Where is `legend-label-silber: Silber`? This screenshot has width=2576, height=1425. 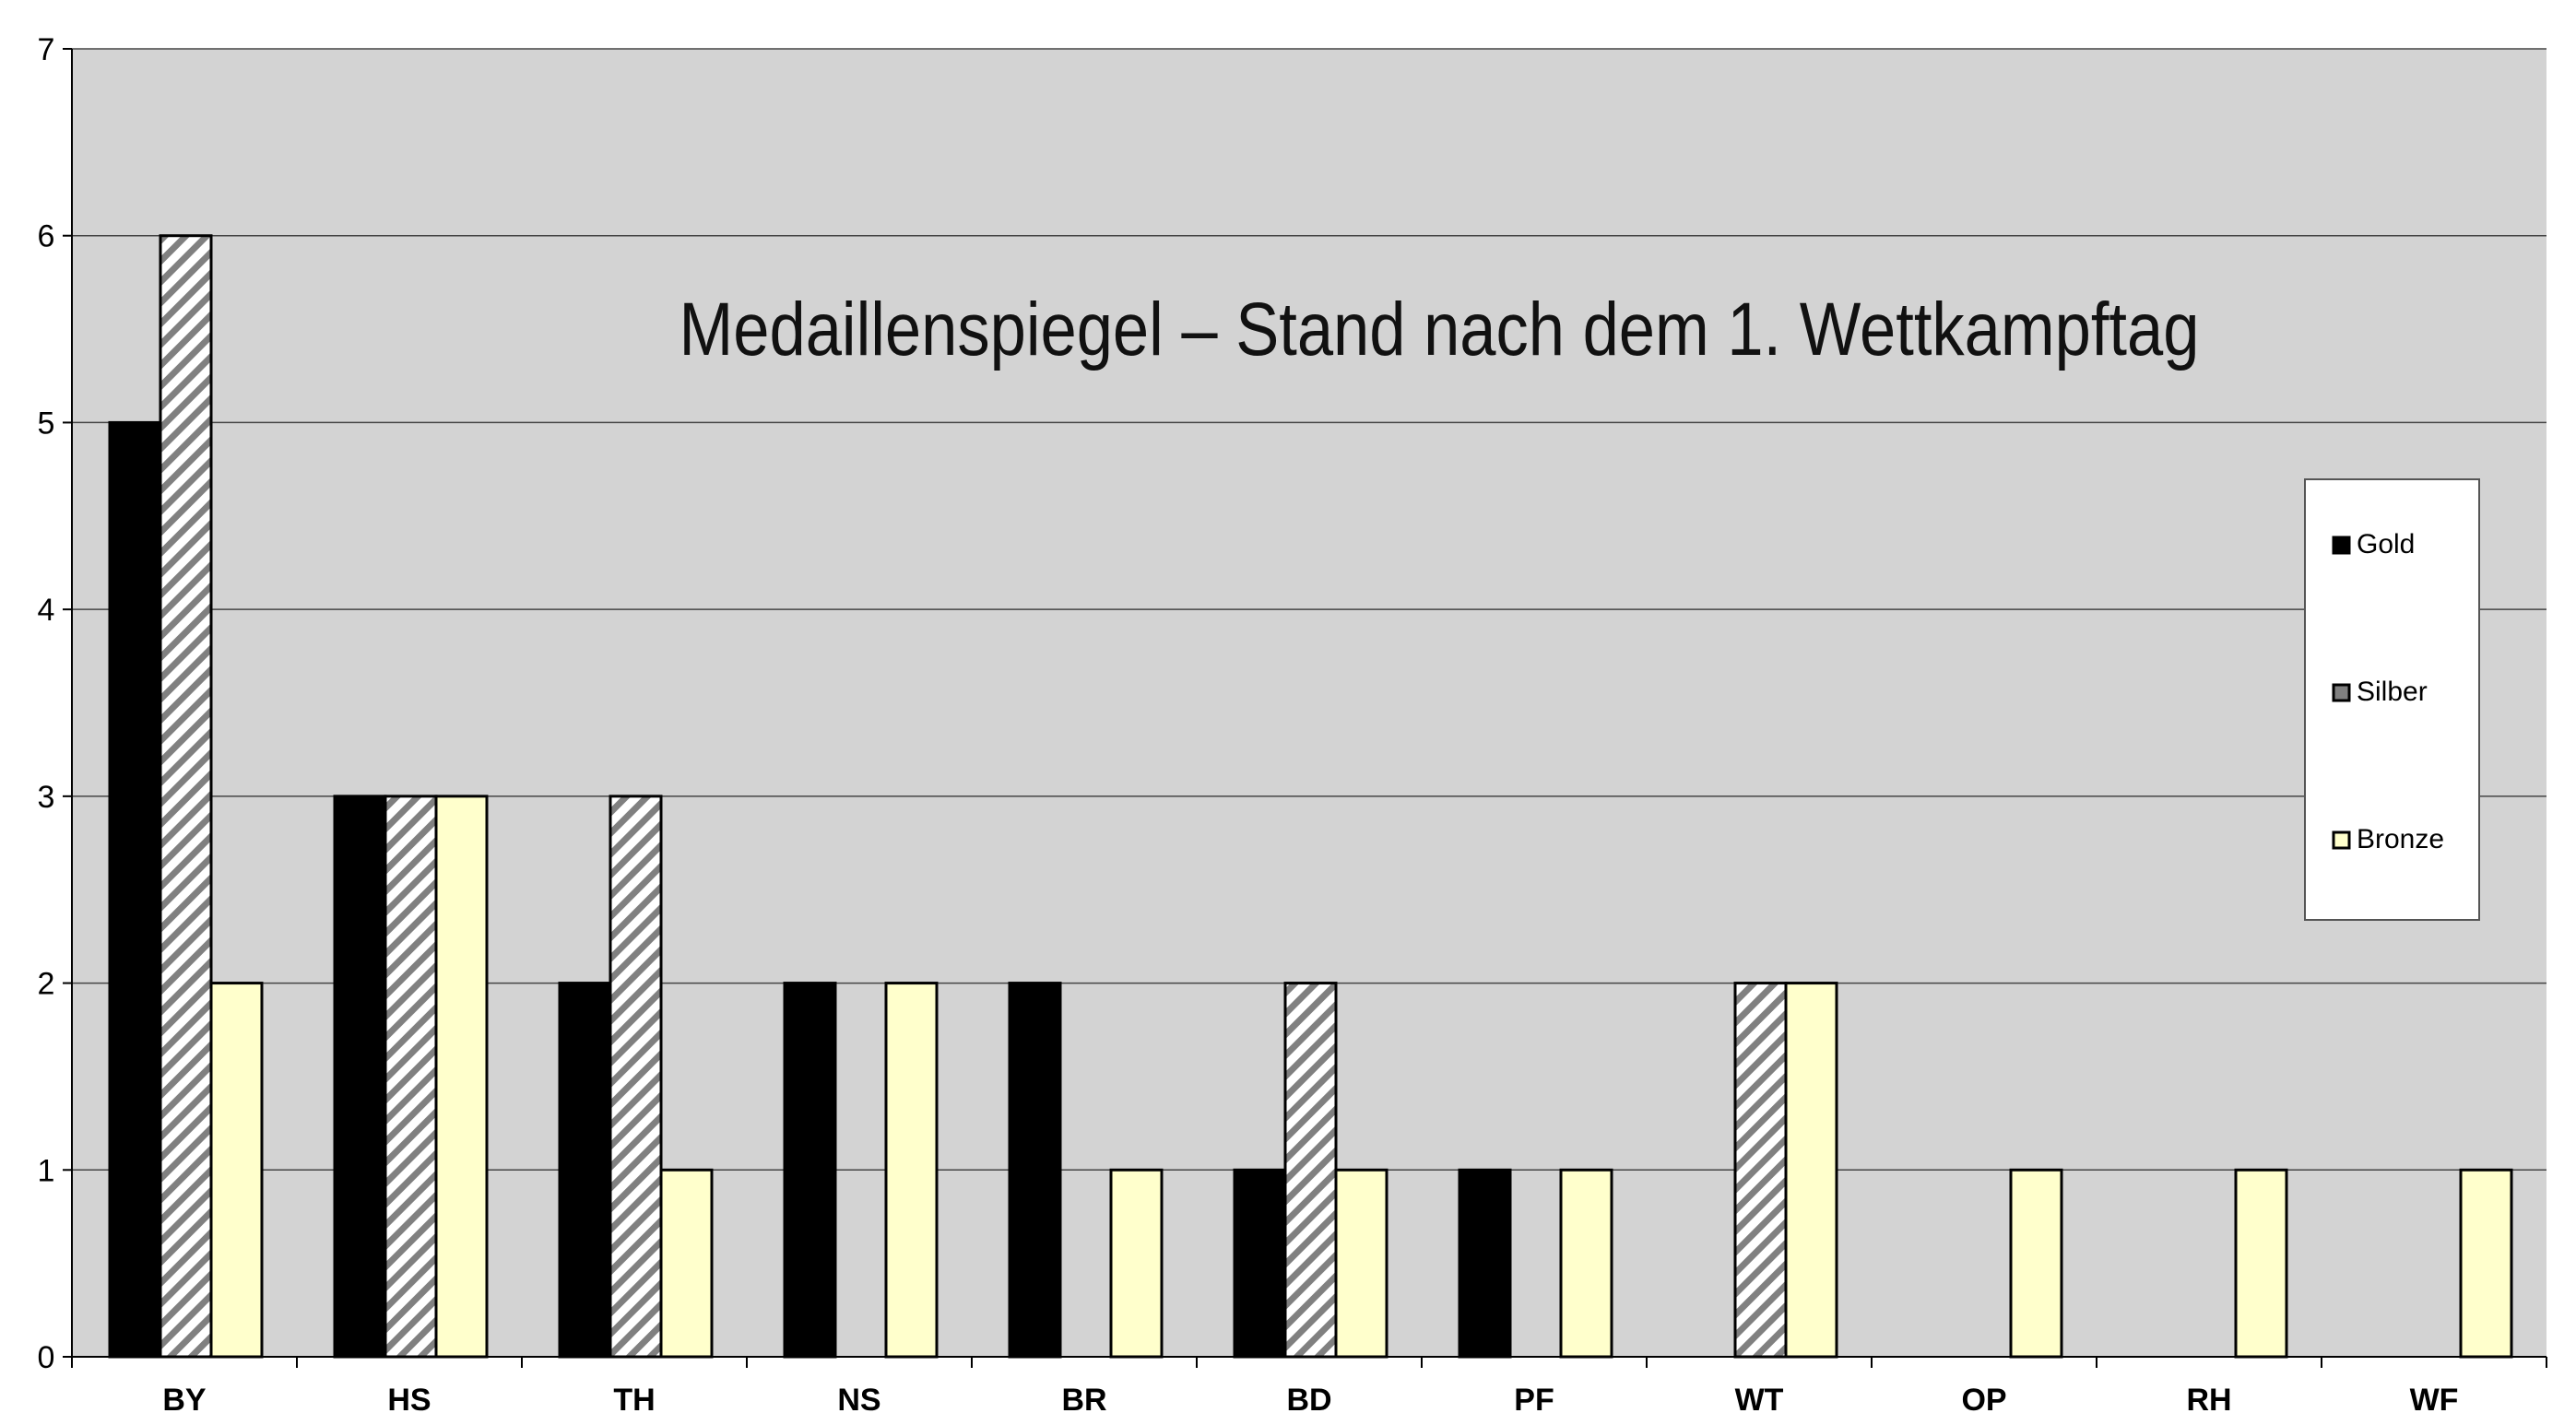
legend-label-silber: Silber is located at coordinates (2392, 692).